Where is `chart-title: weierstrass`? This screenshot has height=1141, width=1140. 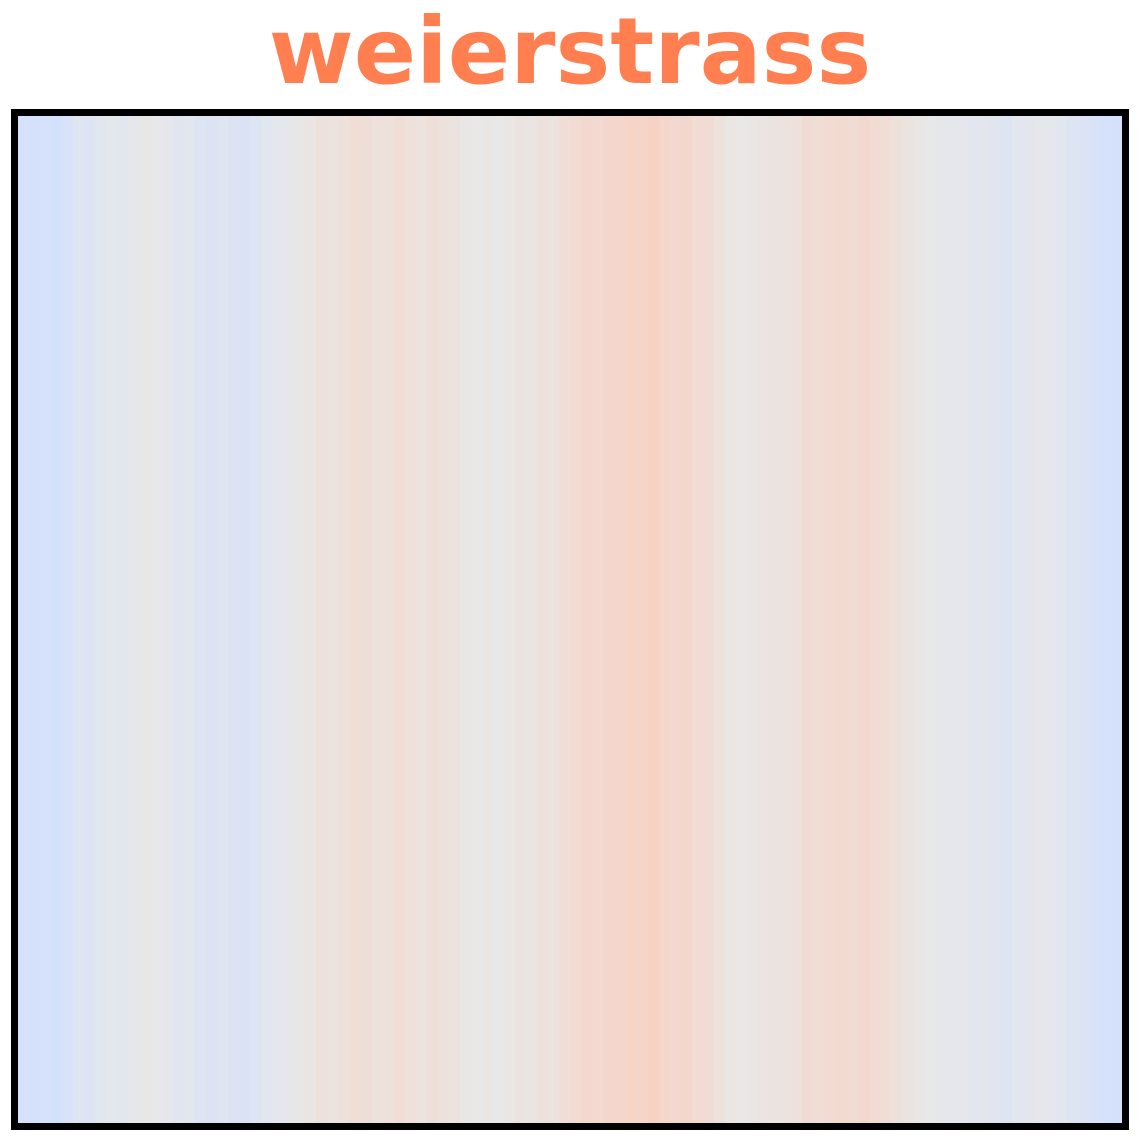
chart-title: weierstrass is located at coordinates (570, 52).